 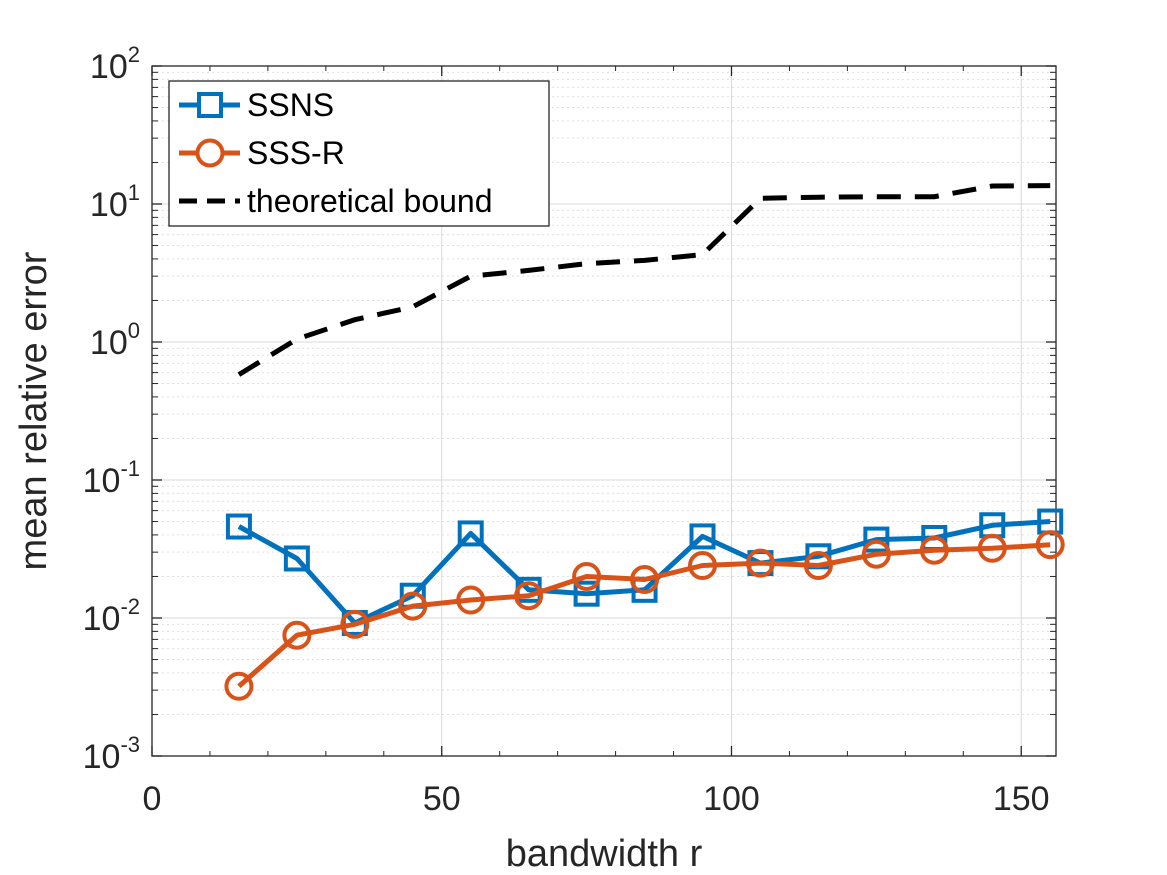 I want to click on legend-label-ssns: SSNS, so click(x=290, y=105).